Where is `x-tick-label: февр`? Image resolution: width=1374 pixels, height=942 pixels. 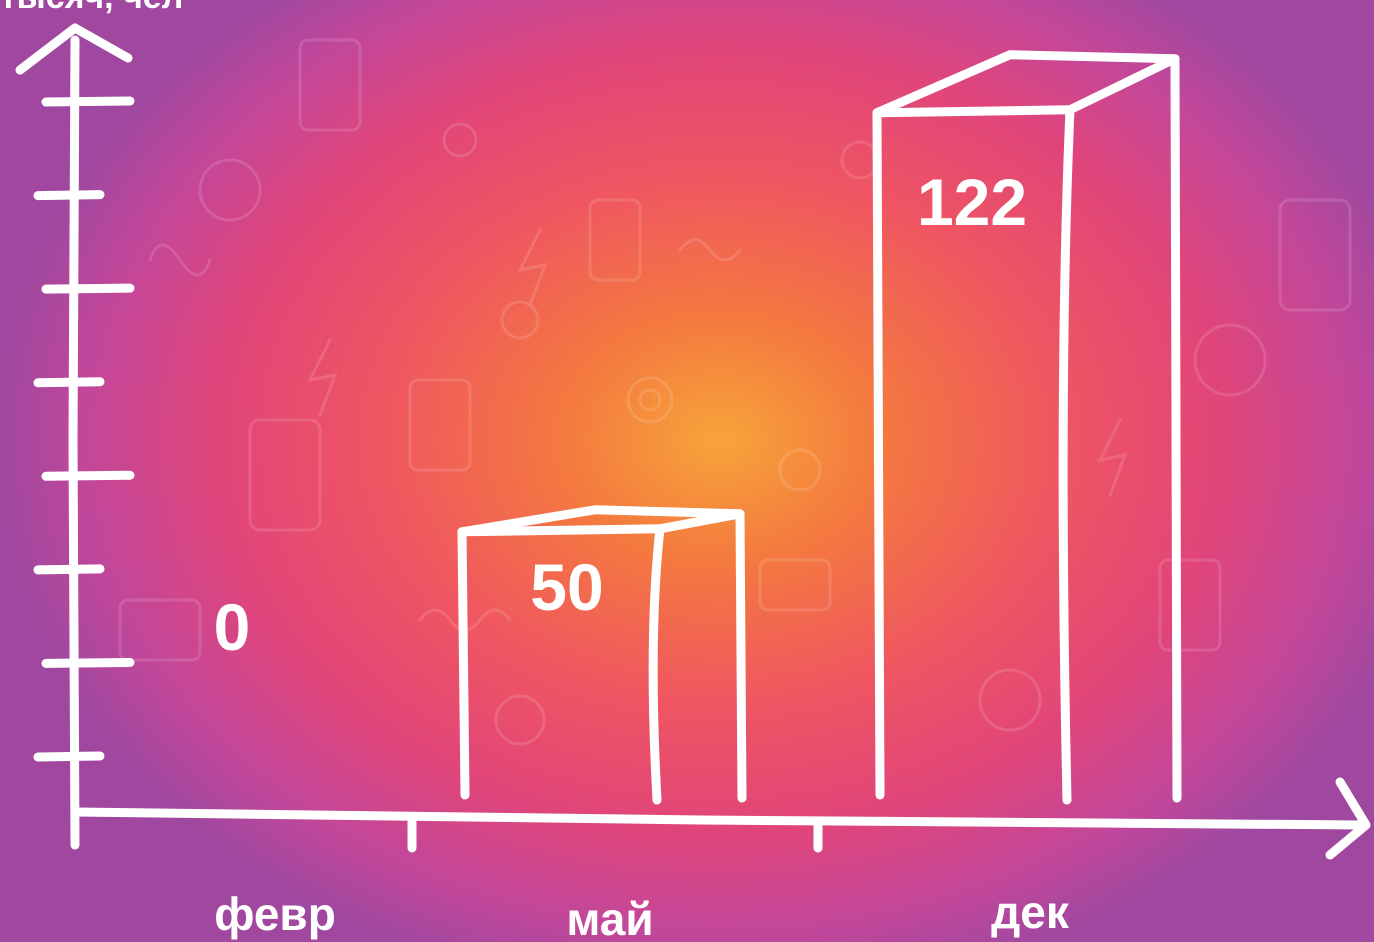 x-tick-label: февр is located at coordinates (275, 914).